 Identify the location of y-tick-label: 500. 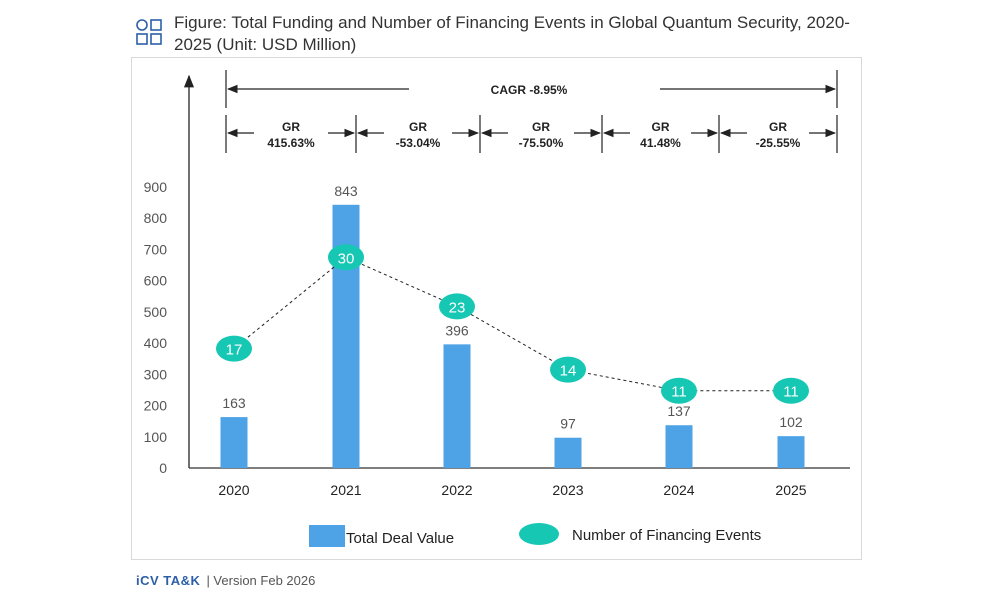
(156, 312).